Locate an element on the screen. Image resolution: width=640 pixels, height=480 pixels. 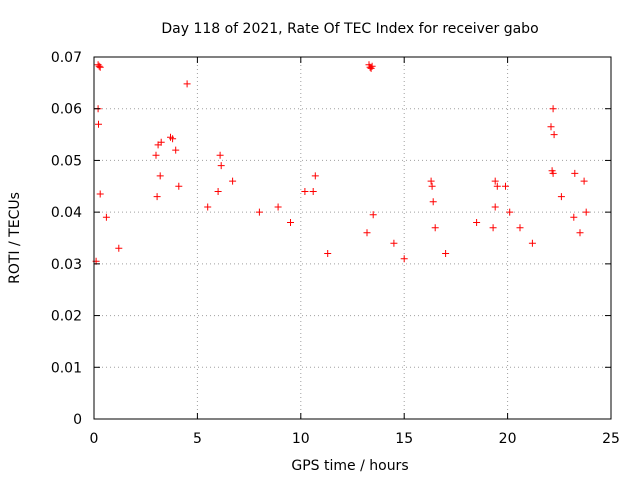
x-tick-label: 10 is located at coordinates (301, 439).